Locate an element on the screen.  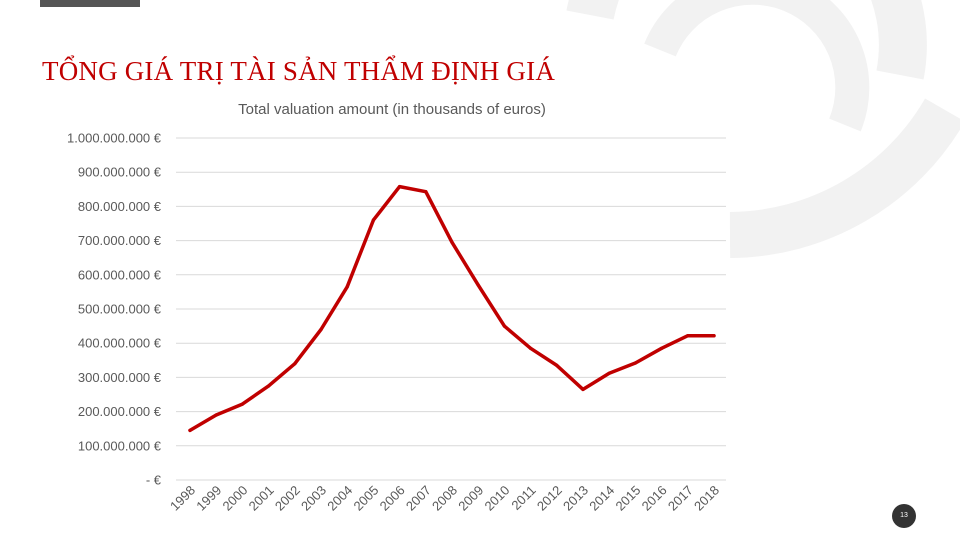
x-tick-label: 2009 is located at coordinates (470, 498).